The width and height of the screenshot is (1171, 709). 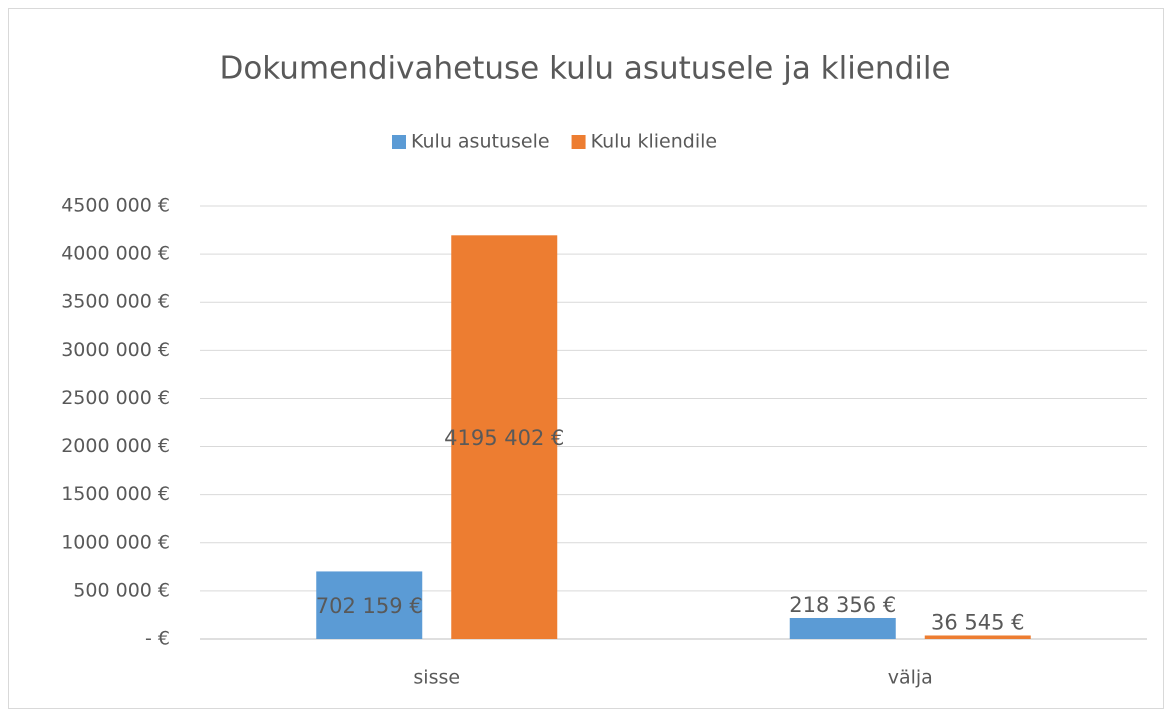 What do you see at coordinates (115, 206) in the screenshot?
I see `y-tick-label: 4500 000 €` at bounding box center [115, 206].